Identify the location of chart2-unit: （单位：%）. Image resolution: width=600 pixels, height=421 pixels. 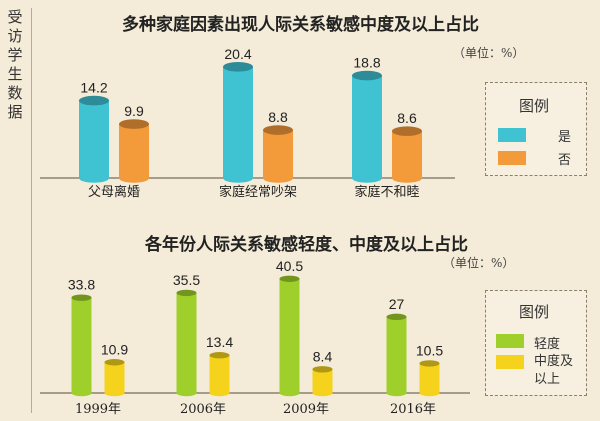
(479, 263).